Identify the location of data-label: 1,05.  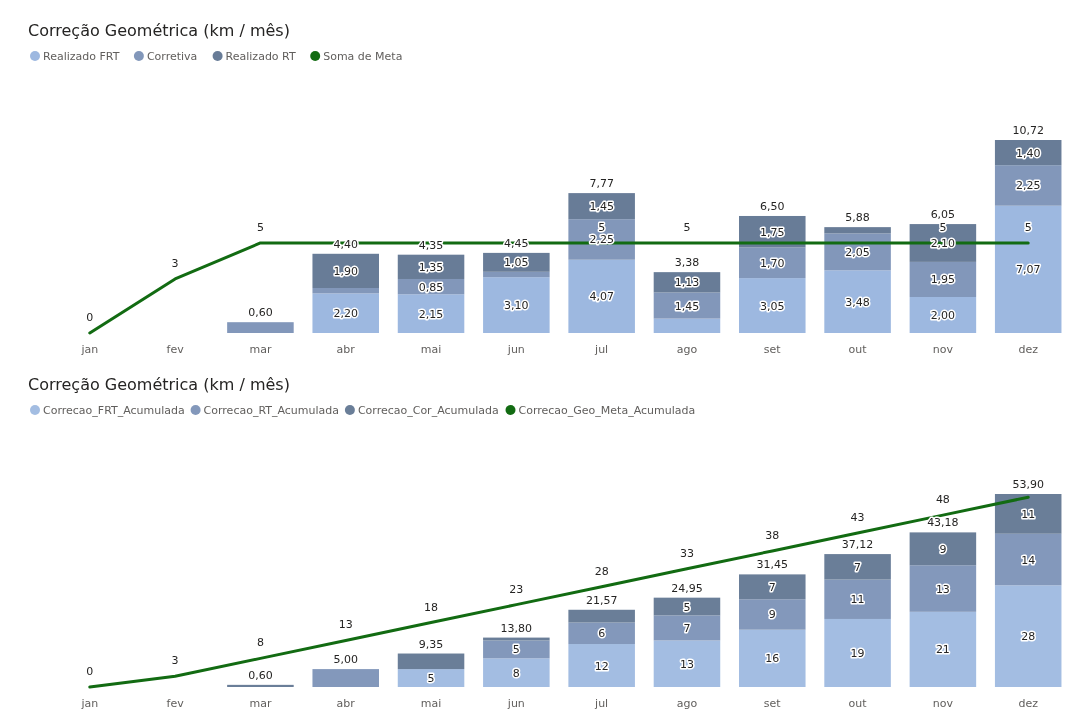
(516, 263).